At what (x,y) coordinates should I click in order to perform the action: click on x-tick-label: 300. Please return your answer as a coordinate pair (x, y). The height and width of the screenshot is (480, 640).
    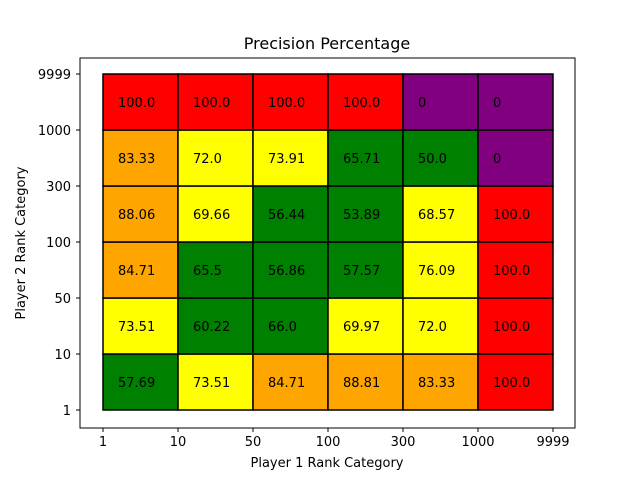
    Looking at the image, I should click on (403, 442).